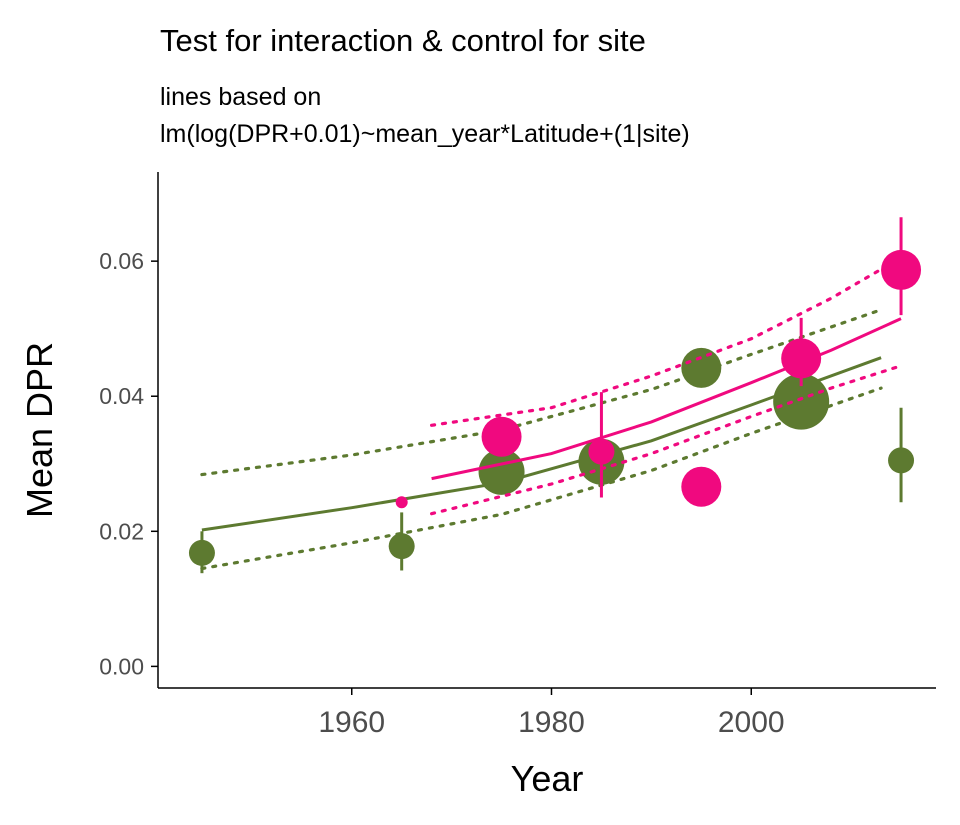  I want to click on x-tick-label-0: 1960, so click(351, 722).